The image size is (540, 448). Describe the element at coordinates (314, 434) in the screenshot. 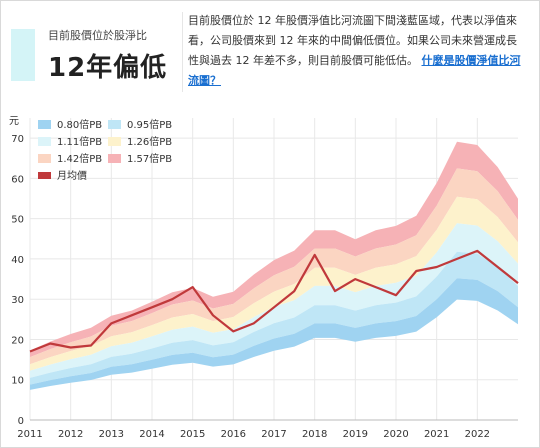

I see `x-tick-label: 2018` at that location.